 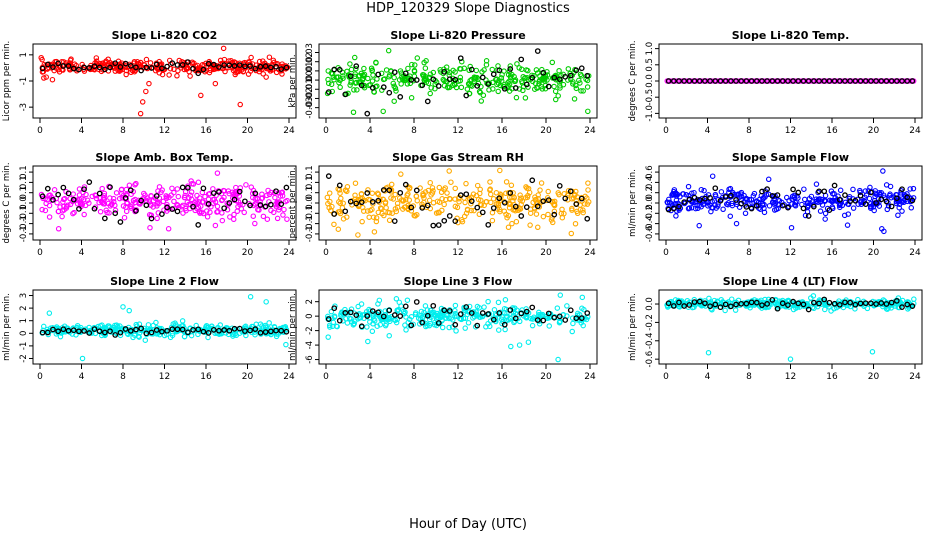 What do you see at coordinates (590, 131) in the screenshot?
I see `x-tick-label: 24` at bounding box center [590, 131].